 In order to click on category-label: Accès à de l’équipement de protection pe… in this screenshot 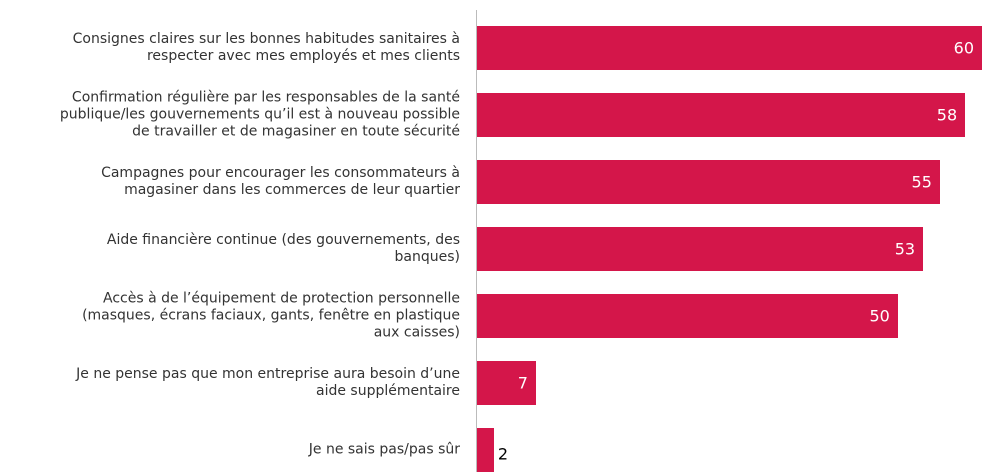, I will do `click(271, 315)`.